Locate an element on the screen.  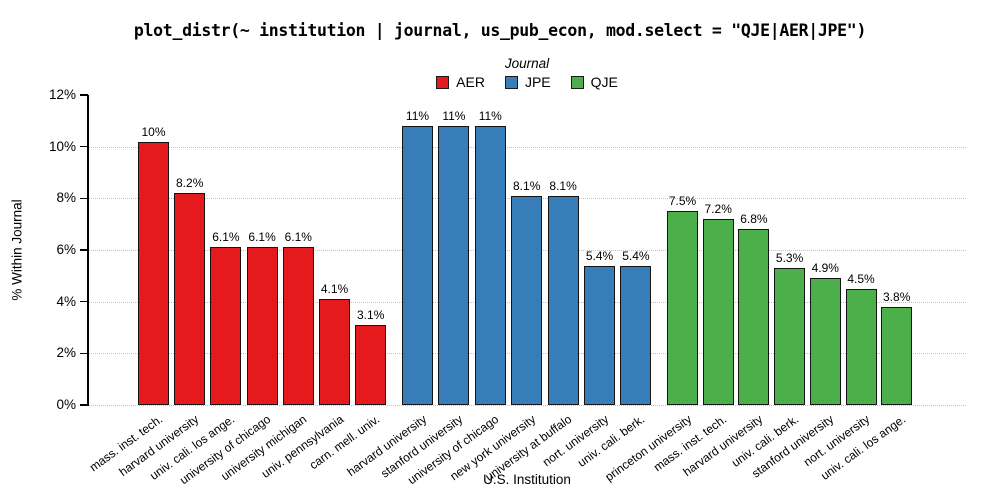
bar-value-label: 10% is located at coordinates (153, 131).